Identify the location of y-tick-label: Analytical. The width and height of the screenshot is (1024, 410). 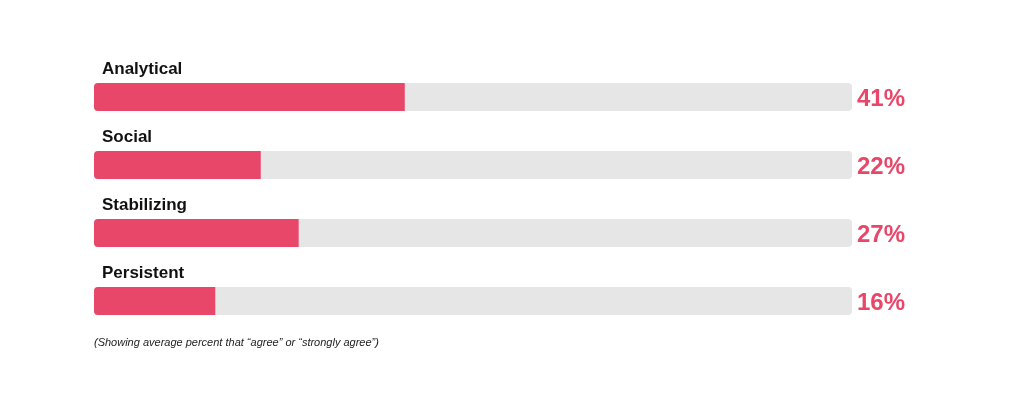
(142, 68).